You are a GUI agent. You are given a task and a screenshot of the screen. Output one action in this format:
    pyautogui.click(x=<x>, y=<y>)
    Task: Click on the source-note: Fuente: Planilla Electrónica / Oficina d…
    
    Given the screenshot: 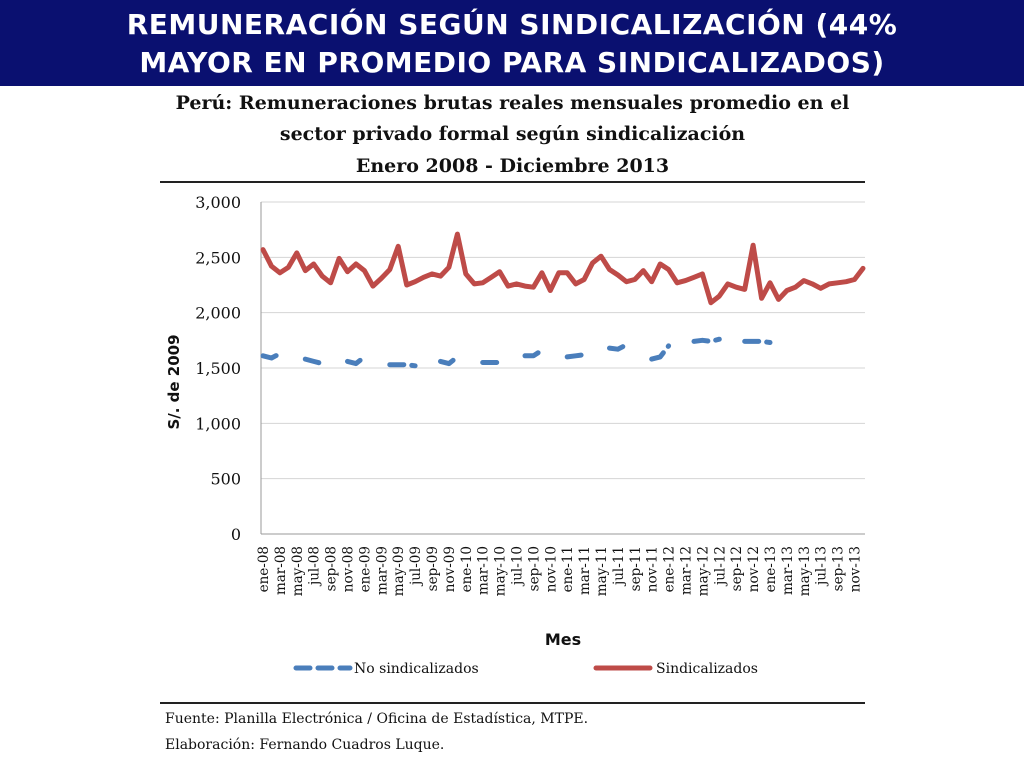 What is the action you would take?
    pyautogui.click(x=377, y=719)
    